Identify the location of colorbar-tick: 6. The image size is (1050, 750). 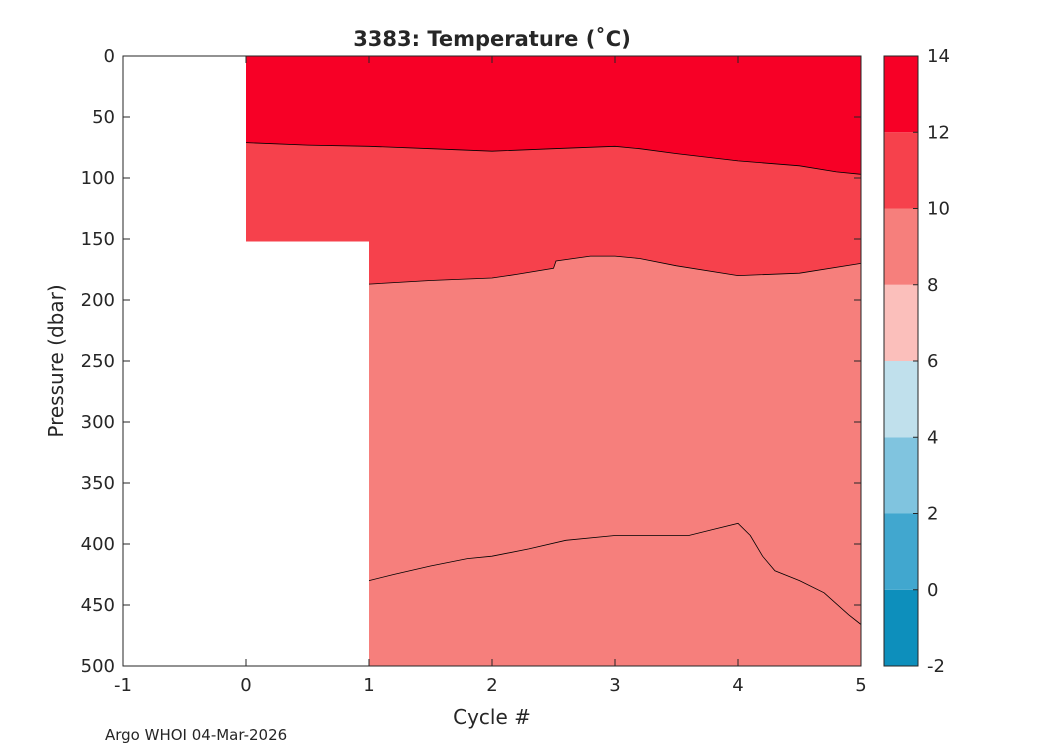
(925, 361).